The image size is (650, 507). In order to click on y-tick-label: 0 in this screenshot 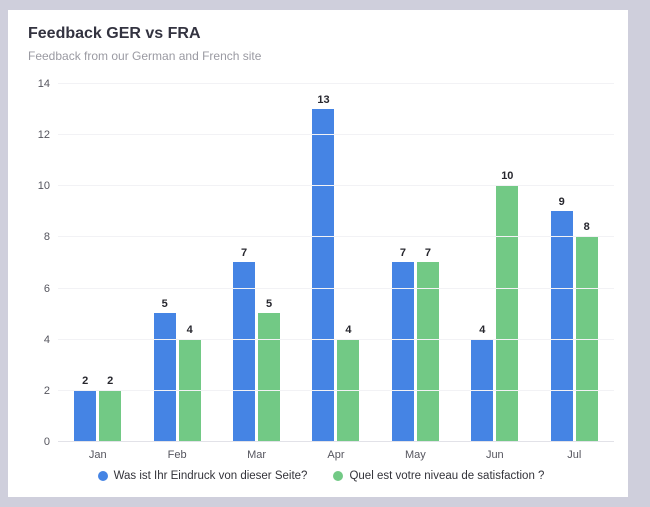, I will do `click(46, 442)`.